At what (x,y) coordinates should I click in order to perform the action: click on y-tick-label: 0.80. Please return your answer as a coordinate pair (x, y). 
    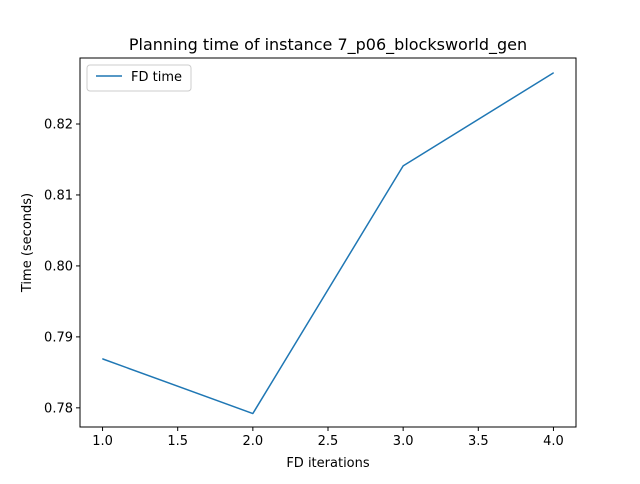
    Looking at the image, I should click on (58, 266).